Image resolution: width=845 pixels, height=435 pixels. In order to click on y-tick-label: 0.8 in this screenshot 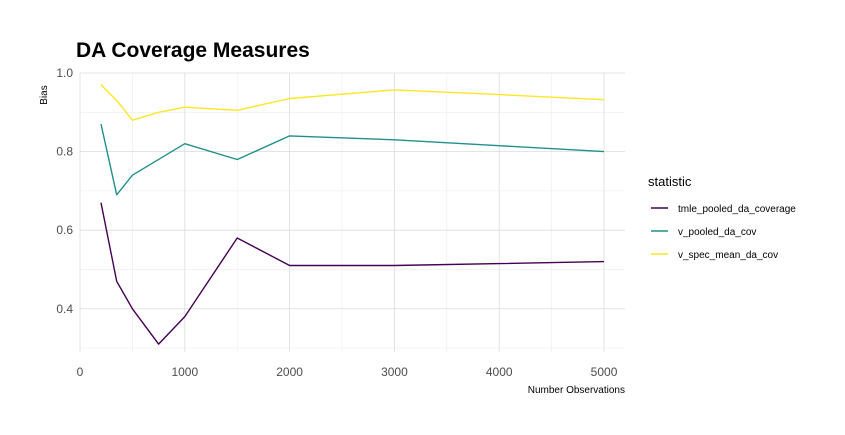, I will do `click(64, 152)`.